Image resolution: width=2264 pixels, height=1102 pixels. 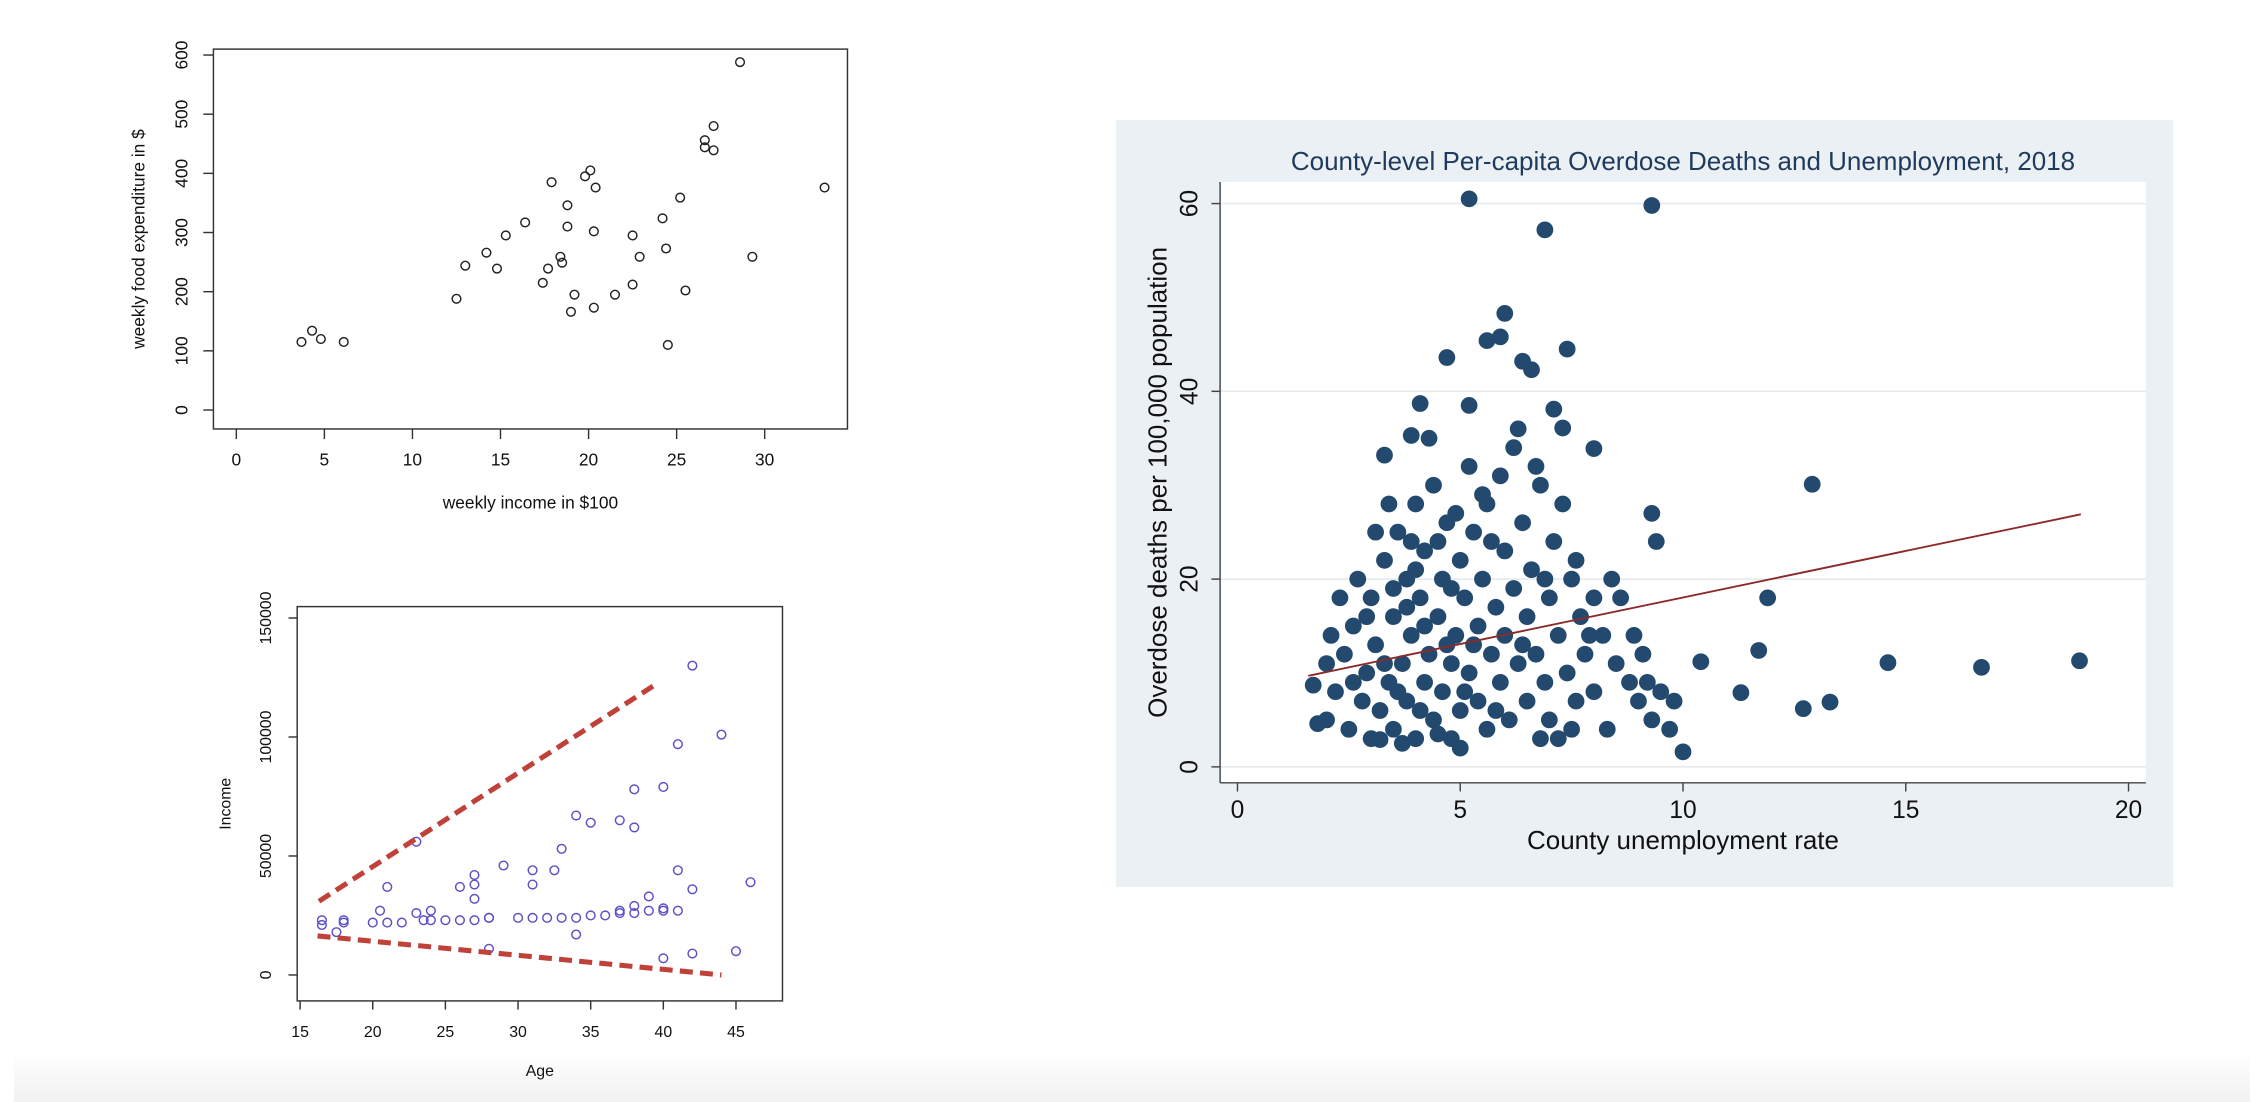 What do you see at coordinates (540, 1071) in the screenshot?
I see `x-axis-title: Age` at bounding box center [540, 1071].